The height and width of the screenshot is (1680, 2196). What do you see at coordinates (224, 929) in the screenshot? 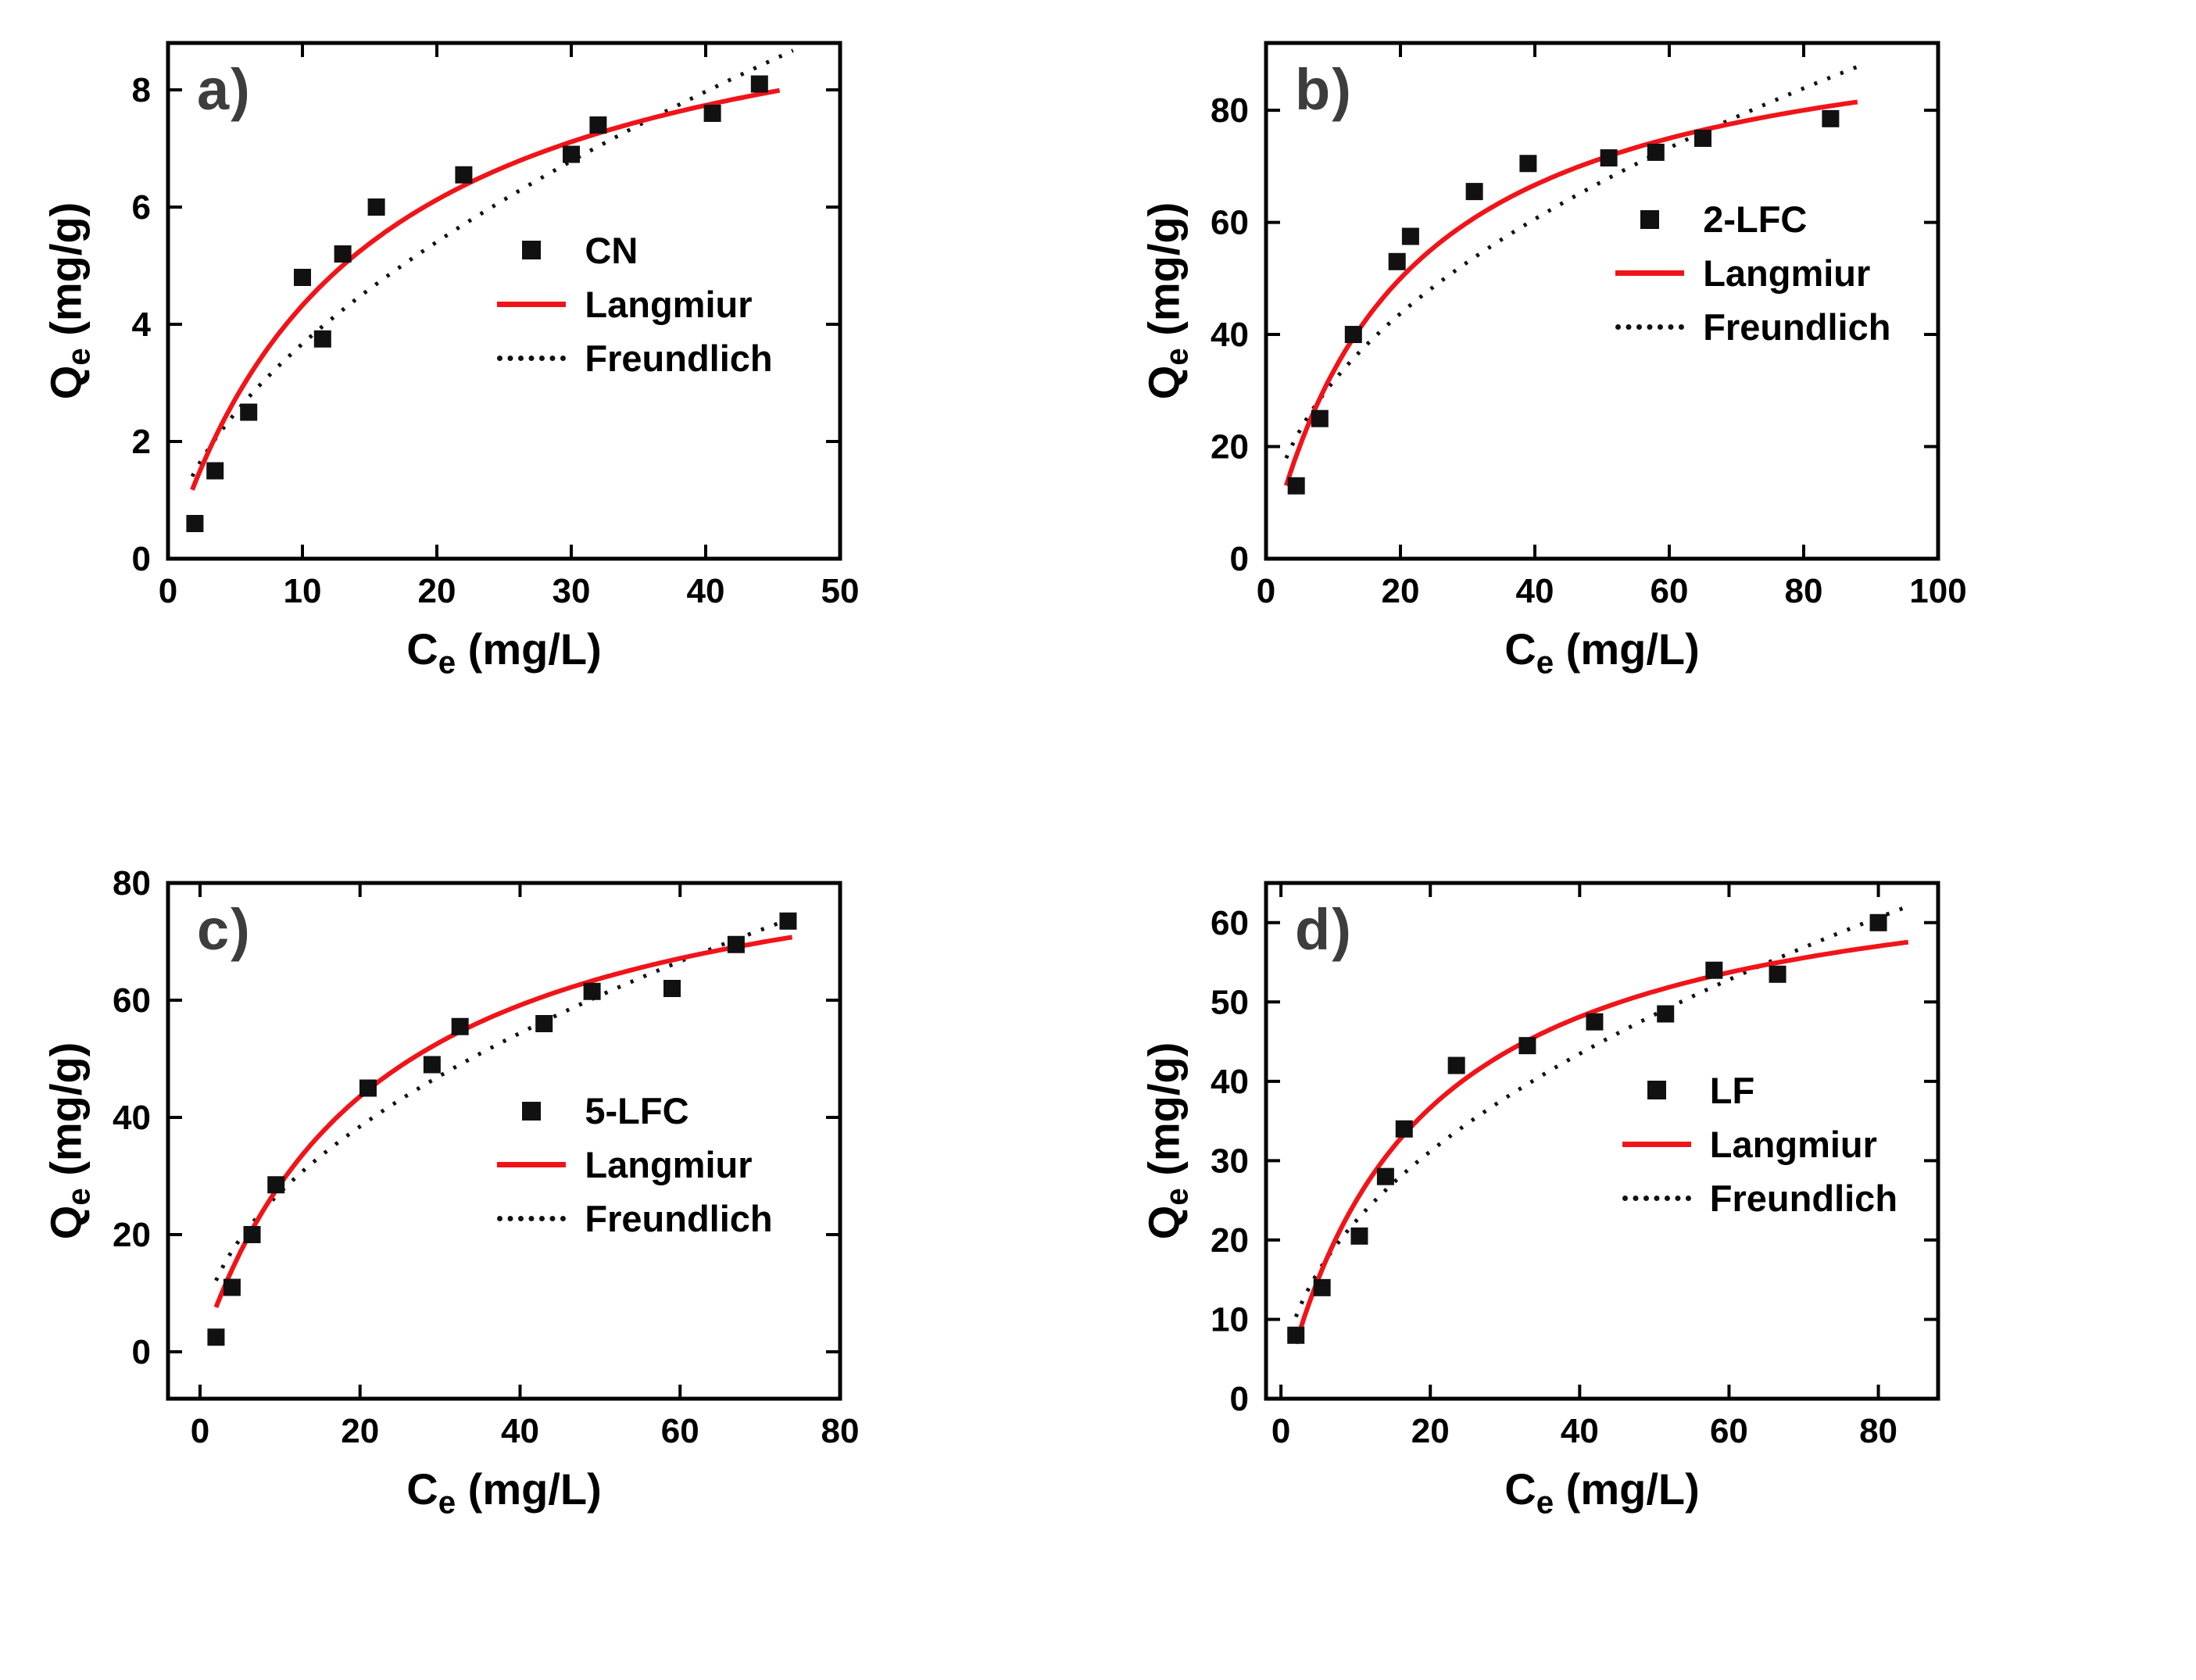
I see `panel-label-c: c)` at bounding box center [224, 929].